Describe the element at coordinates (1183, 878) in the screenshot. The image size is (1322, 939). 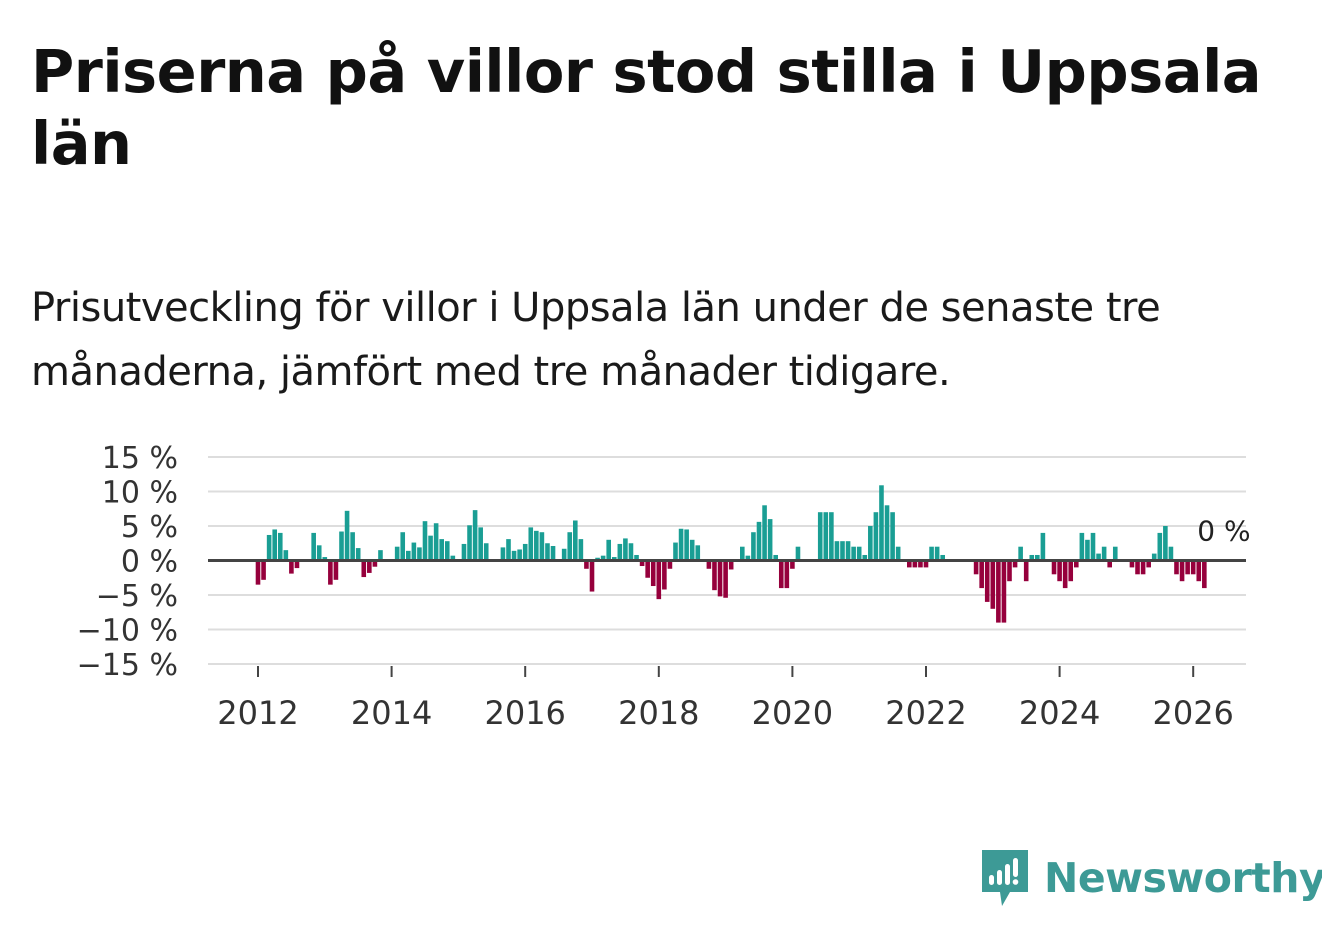
I see `brand-name: Newsworthy` at that location.